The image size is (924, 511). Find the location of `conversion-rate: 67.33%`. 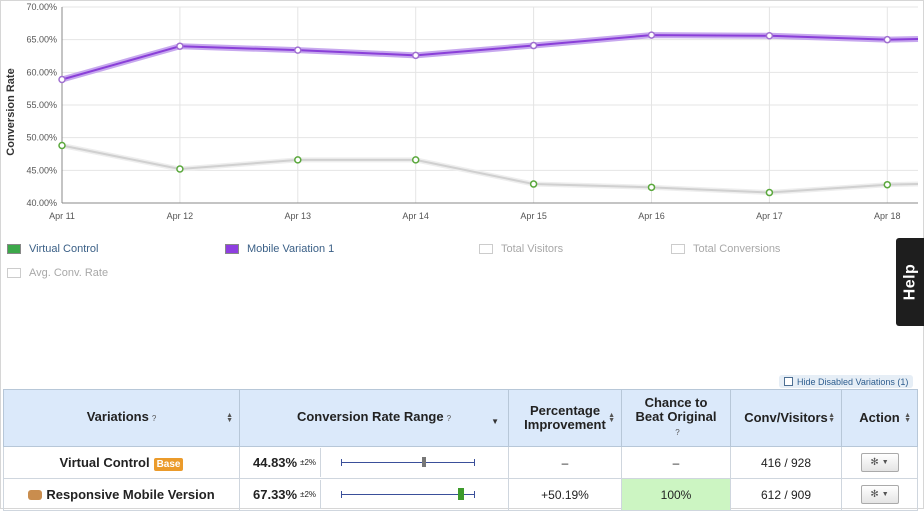

conversion-rate: 67.33% is located at coordinates (275, 494).